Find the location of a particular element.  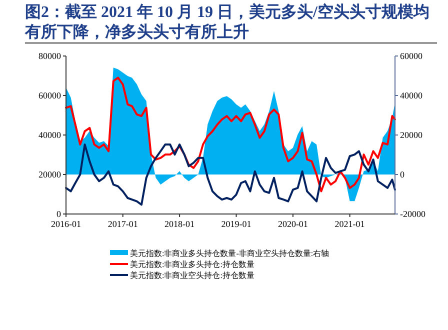

y2-tick-label: 60000 is located at coordinates (411, 56).